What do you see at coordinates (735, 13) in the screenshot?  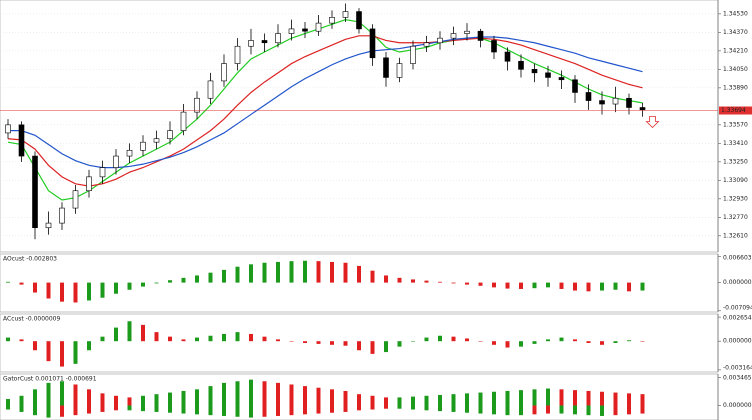 I see `y-tick-label: 1.34530` at bounding box center [735, 13].